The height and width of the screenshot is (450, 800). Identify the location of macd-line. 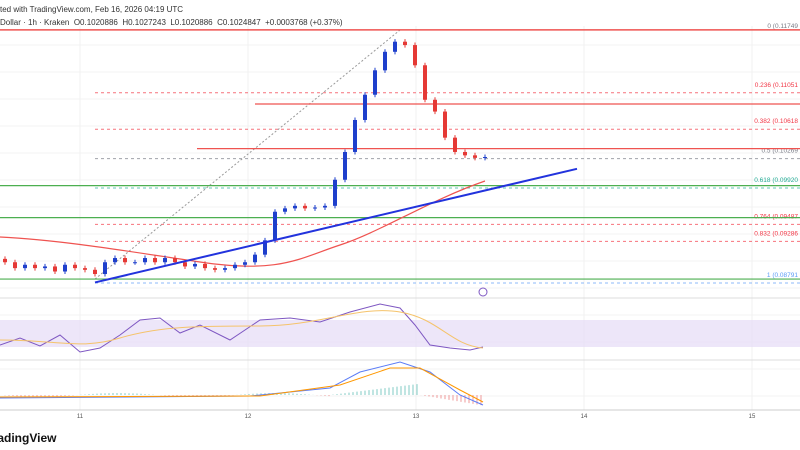
(242, 383).